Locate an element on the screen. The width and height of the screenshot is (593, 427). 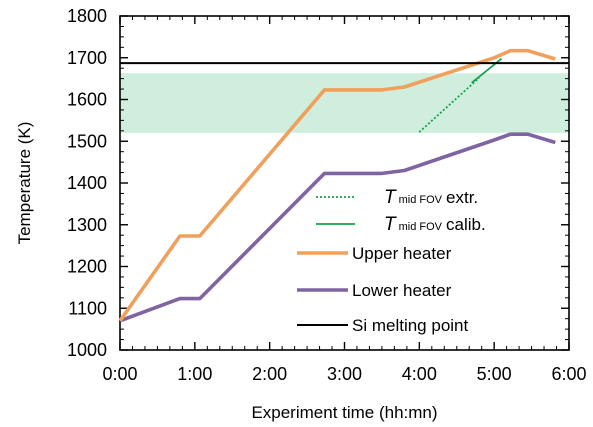
y-tick-label: 1100 is located at coordinates (87, 308).